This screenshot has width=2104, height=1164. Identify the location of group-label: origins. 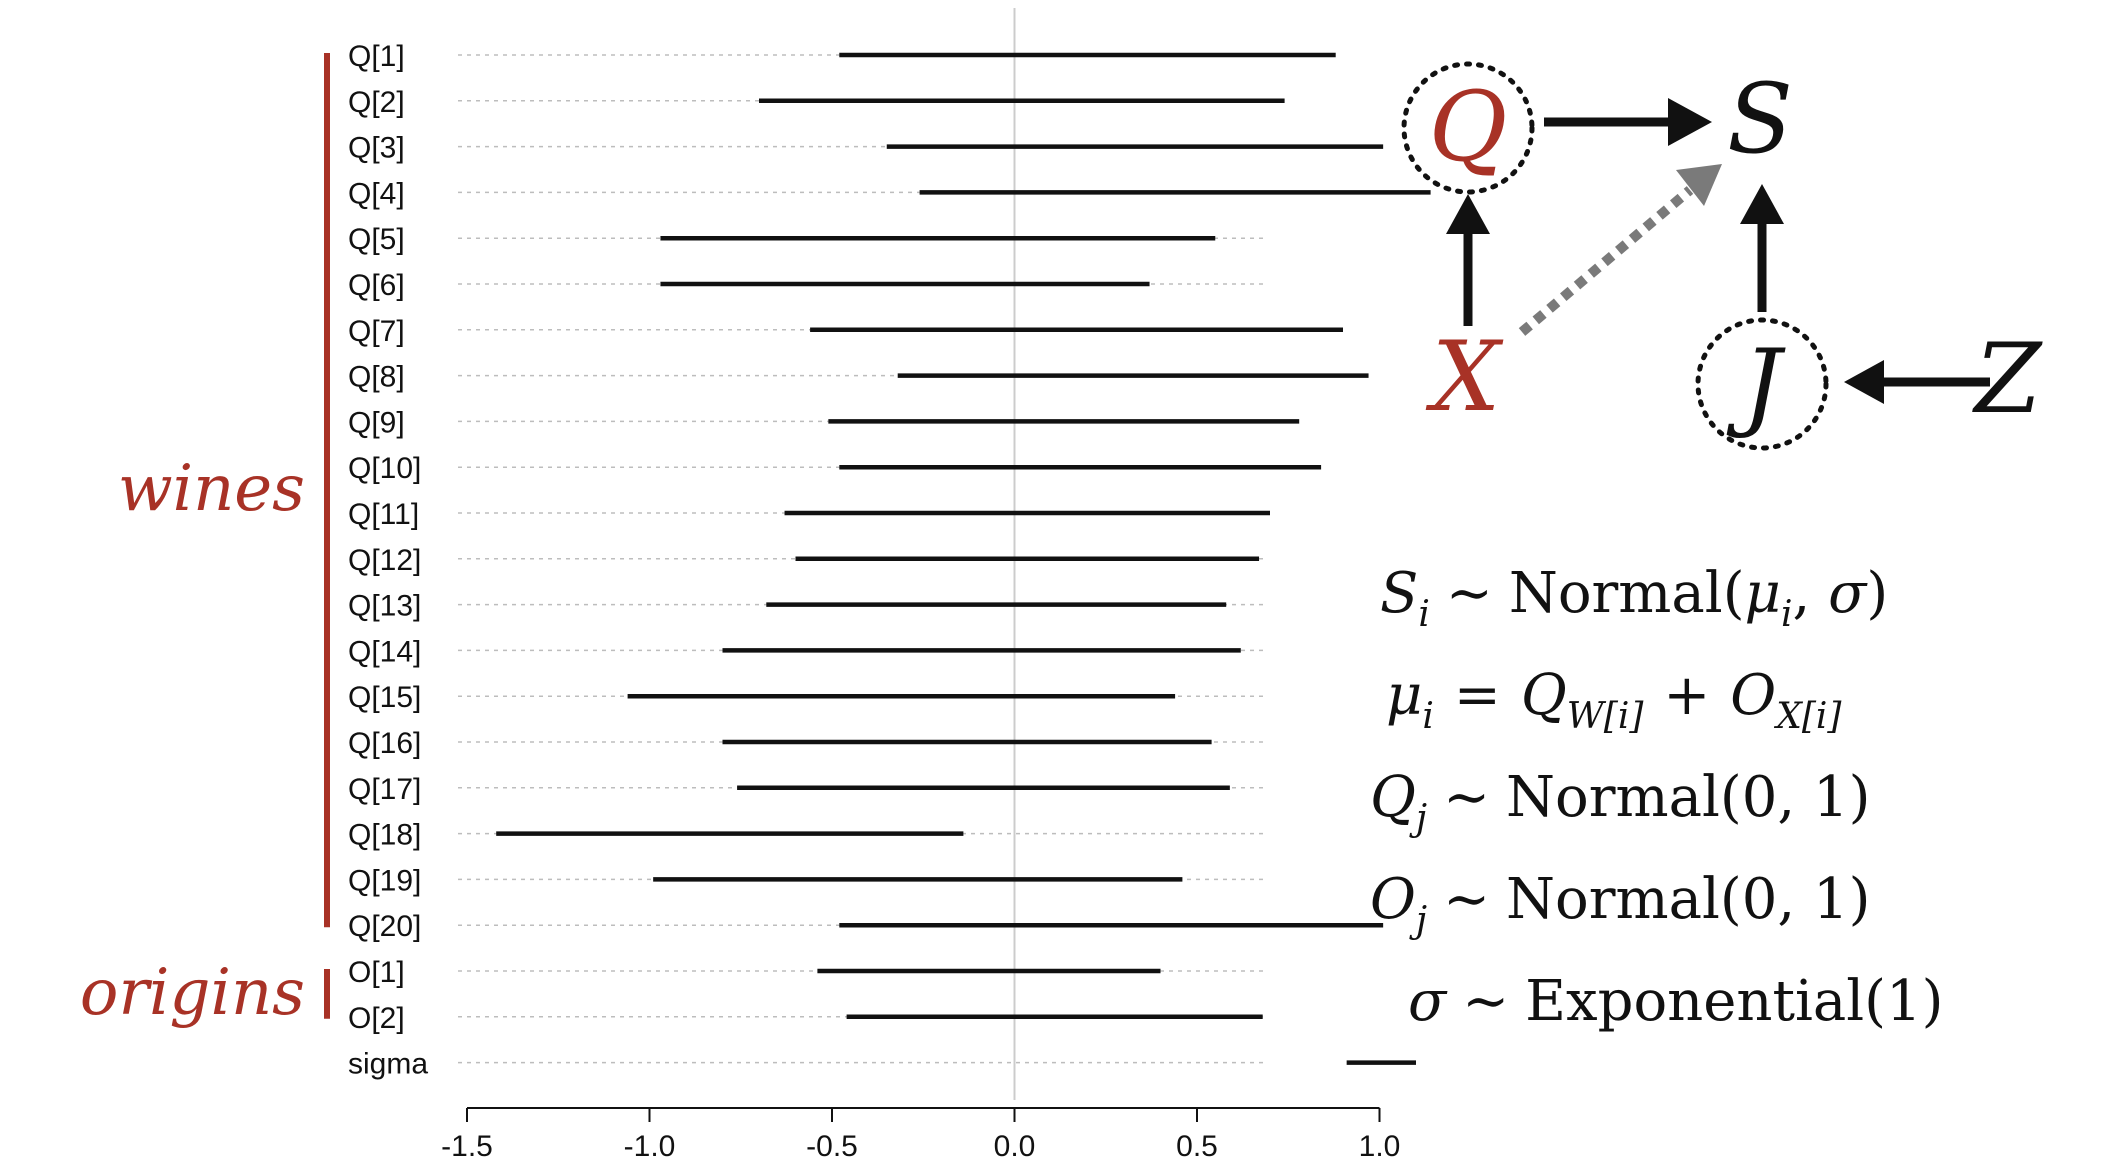
(192, 993).